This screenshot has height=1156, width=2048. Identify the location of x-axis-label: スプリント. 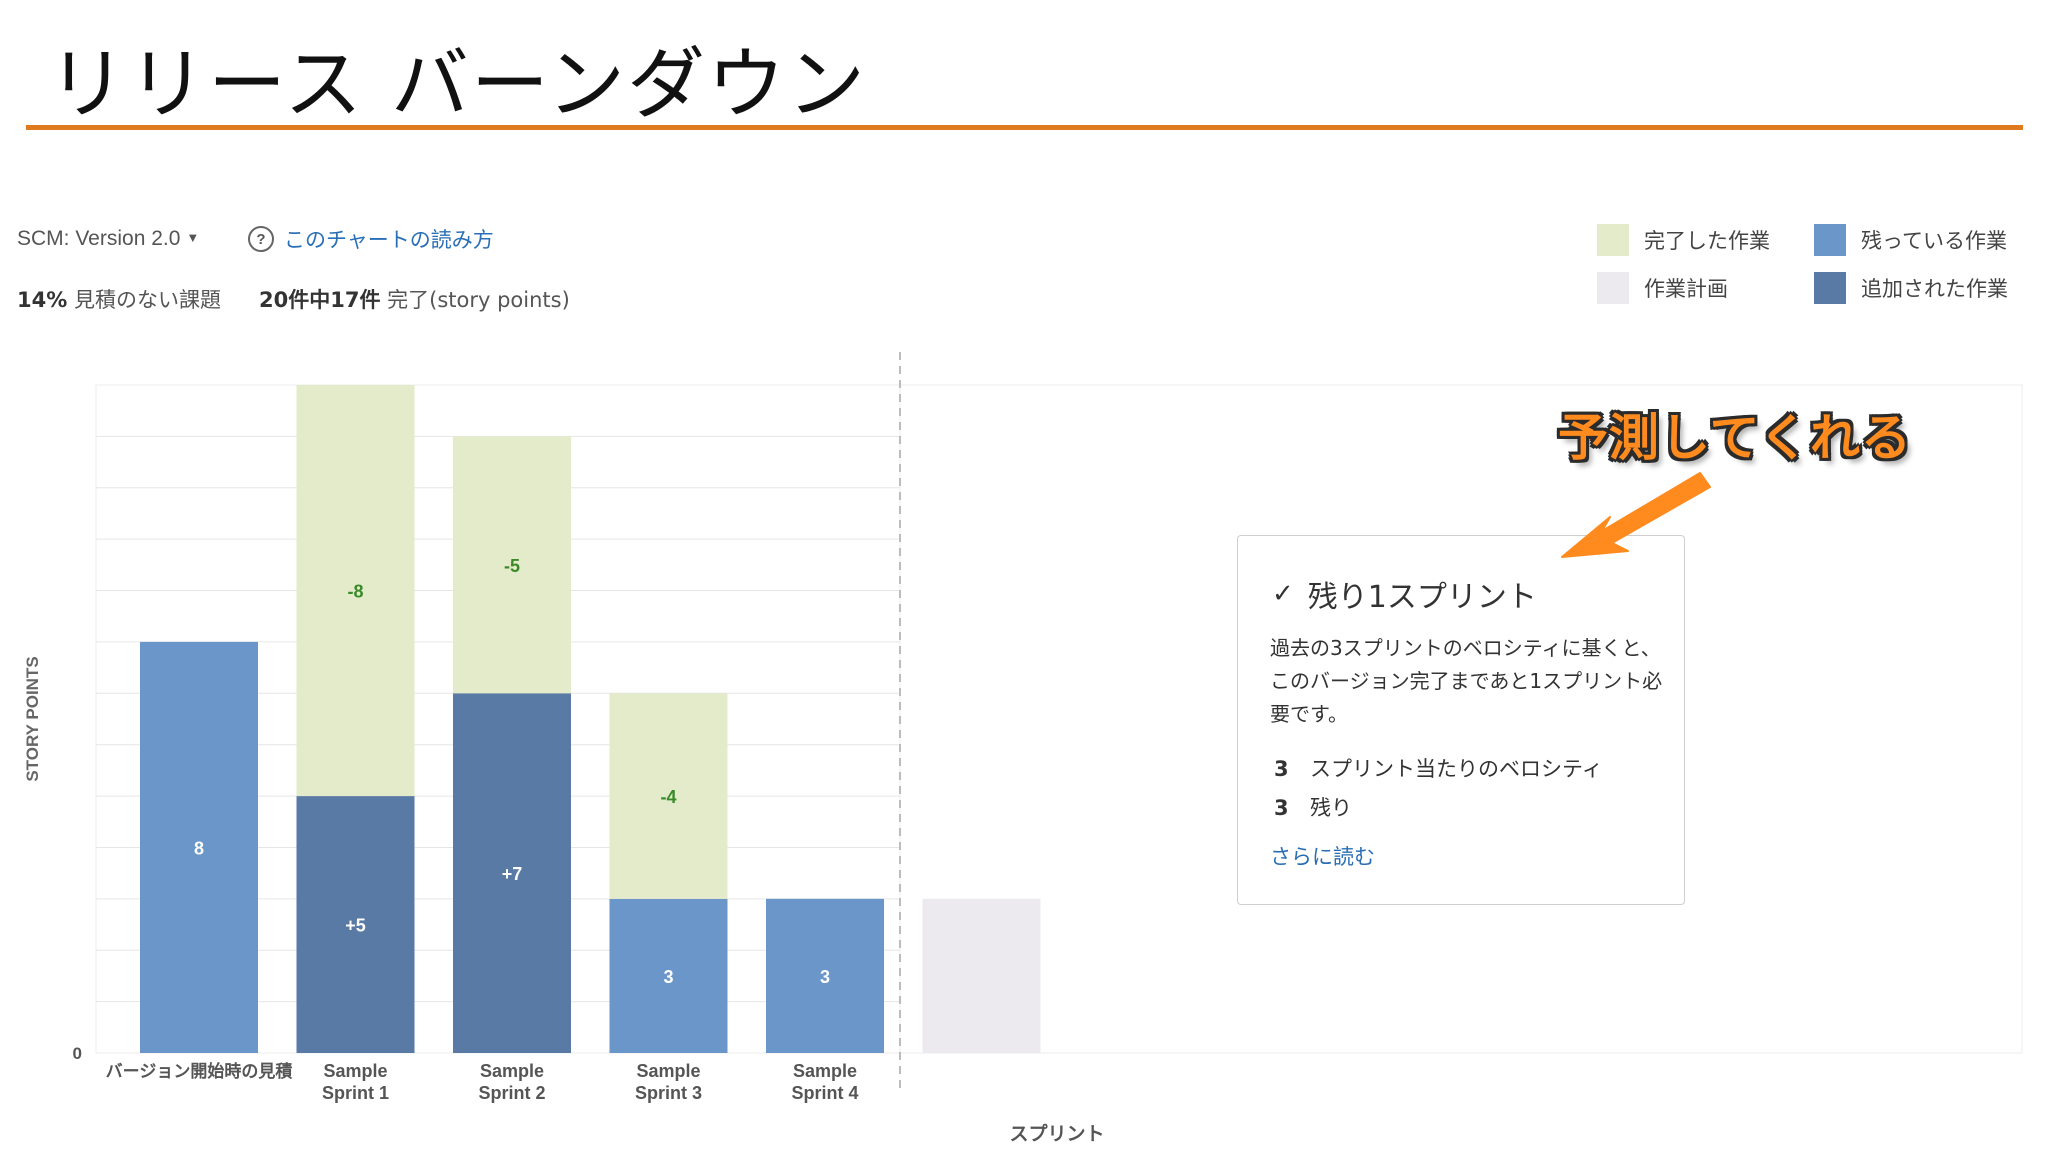
(1056, 1133).